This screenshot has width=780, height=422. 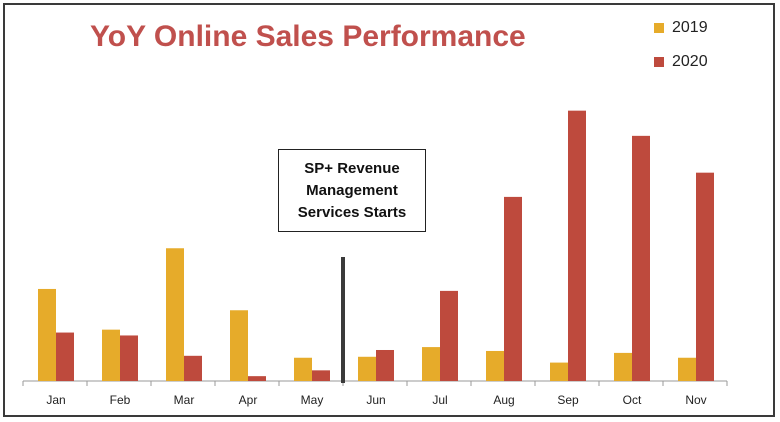 I want to click on bar-2020-mar, so click(x=193, y=368).